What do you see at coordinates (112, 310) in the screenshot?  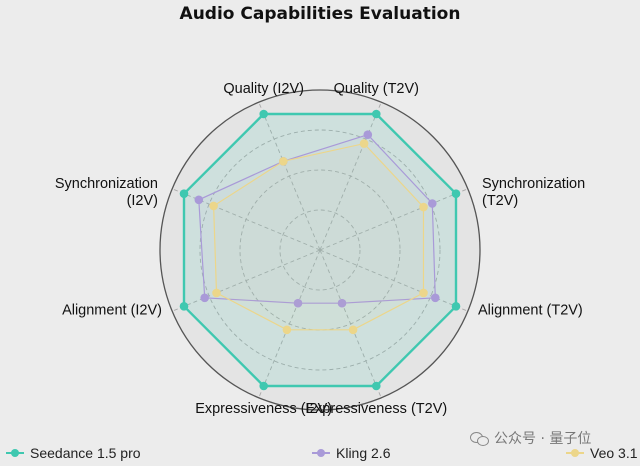 I see `axis-label-6: Alignment (I2V)` at bounding box center [112, 310].